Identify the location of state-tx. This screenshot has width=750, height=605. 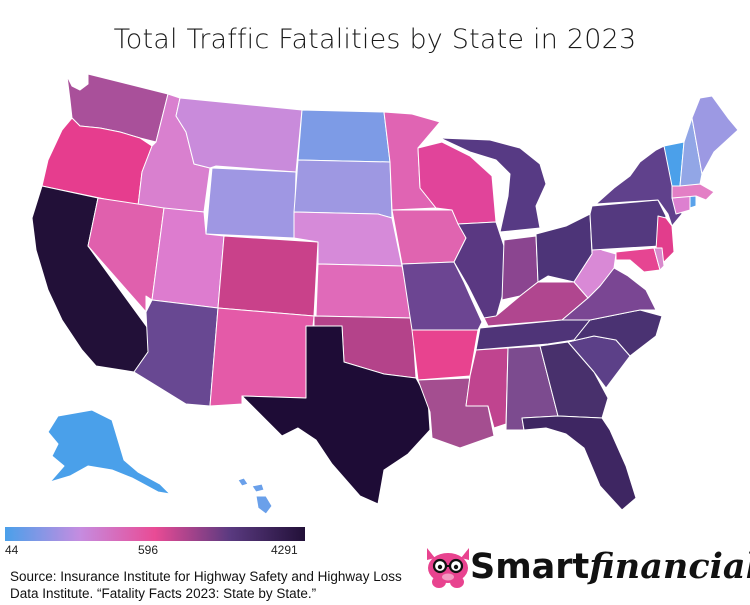
(336, 415).